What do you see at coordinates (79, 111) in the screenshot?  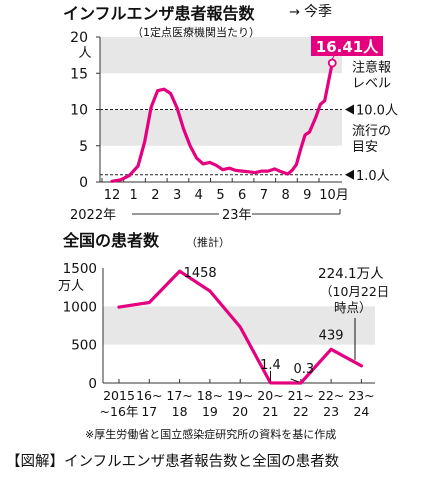 I see `chart1-y-tick-2: 10` at bounding box center [79, 111].